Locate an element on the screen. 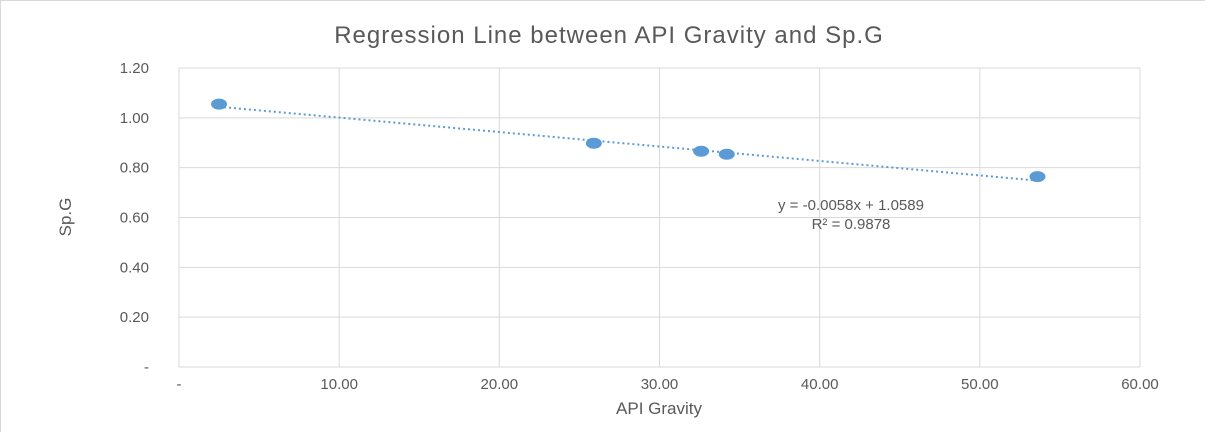 Image resolution: width=1205 pixels, height=438 pixels. y-tick-label: 0.60 is located at coordinates (134, 218).